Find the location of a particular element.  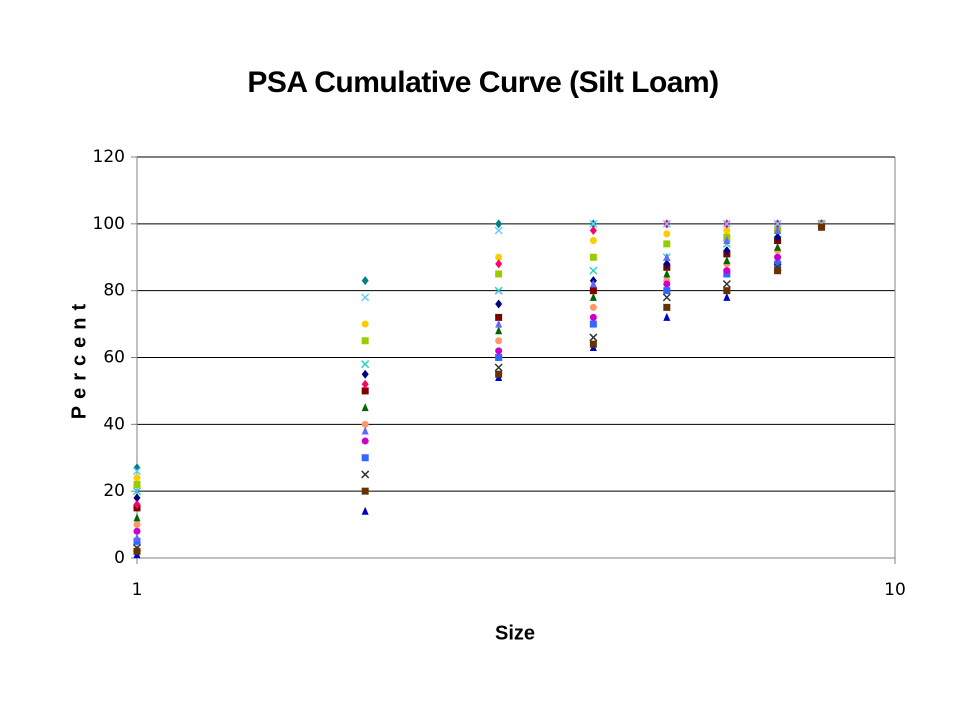

y-tick-label: 0 is located at coordinates (119, 558).